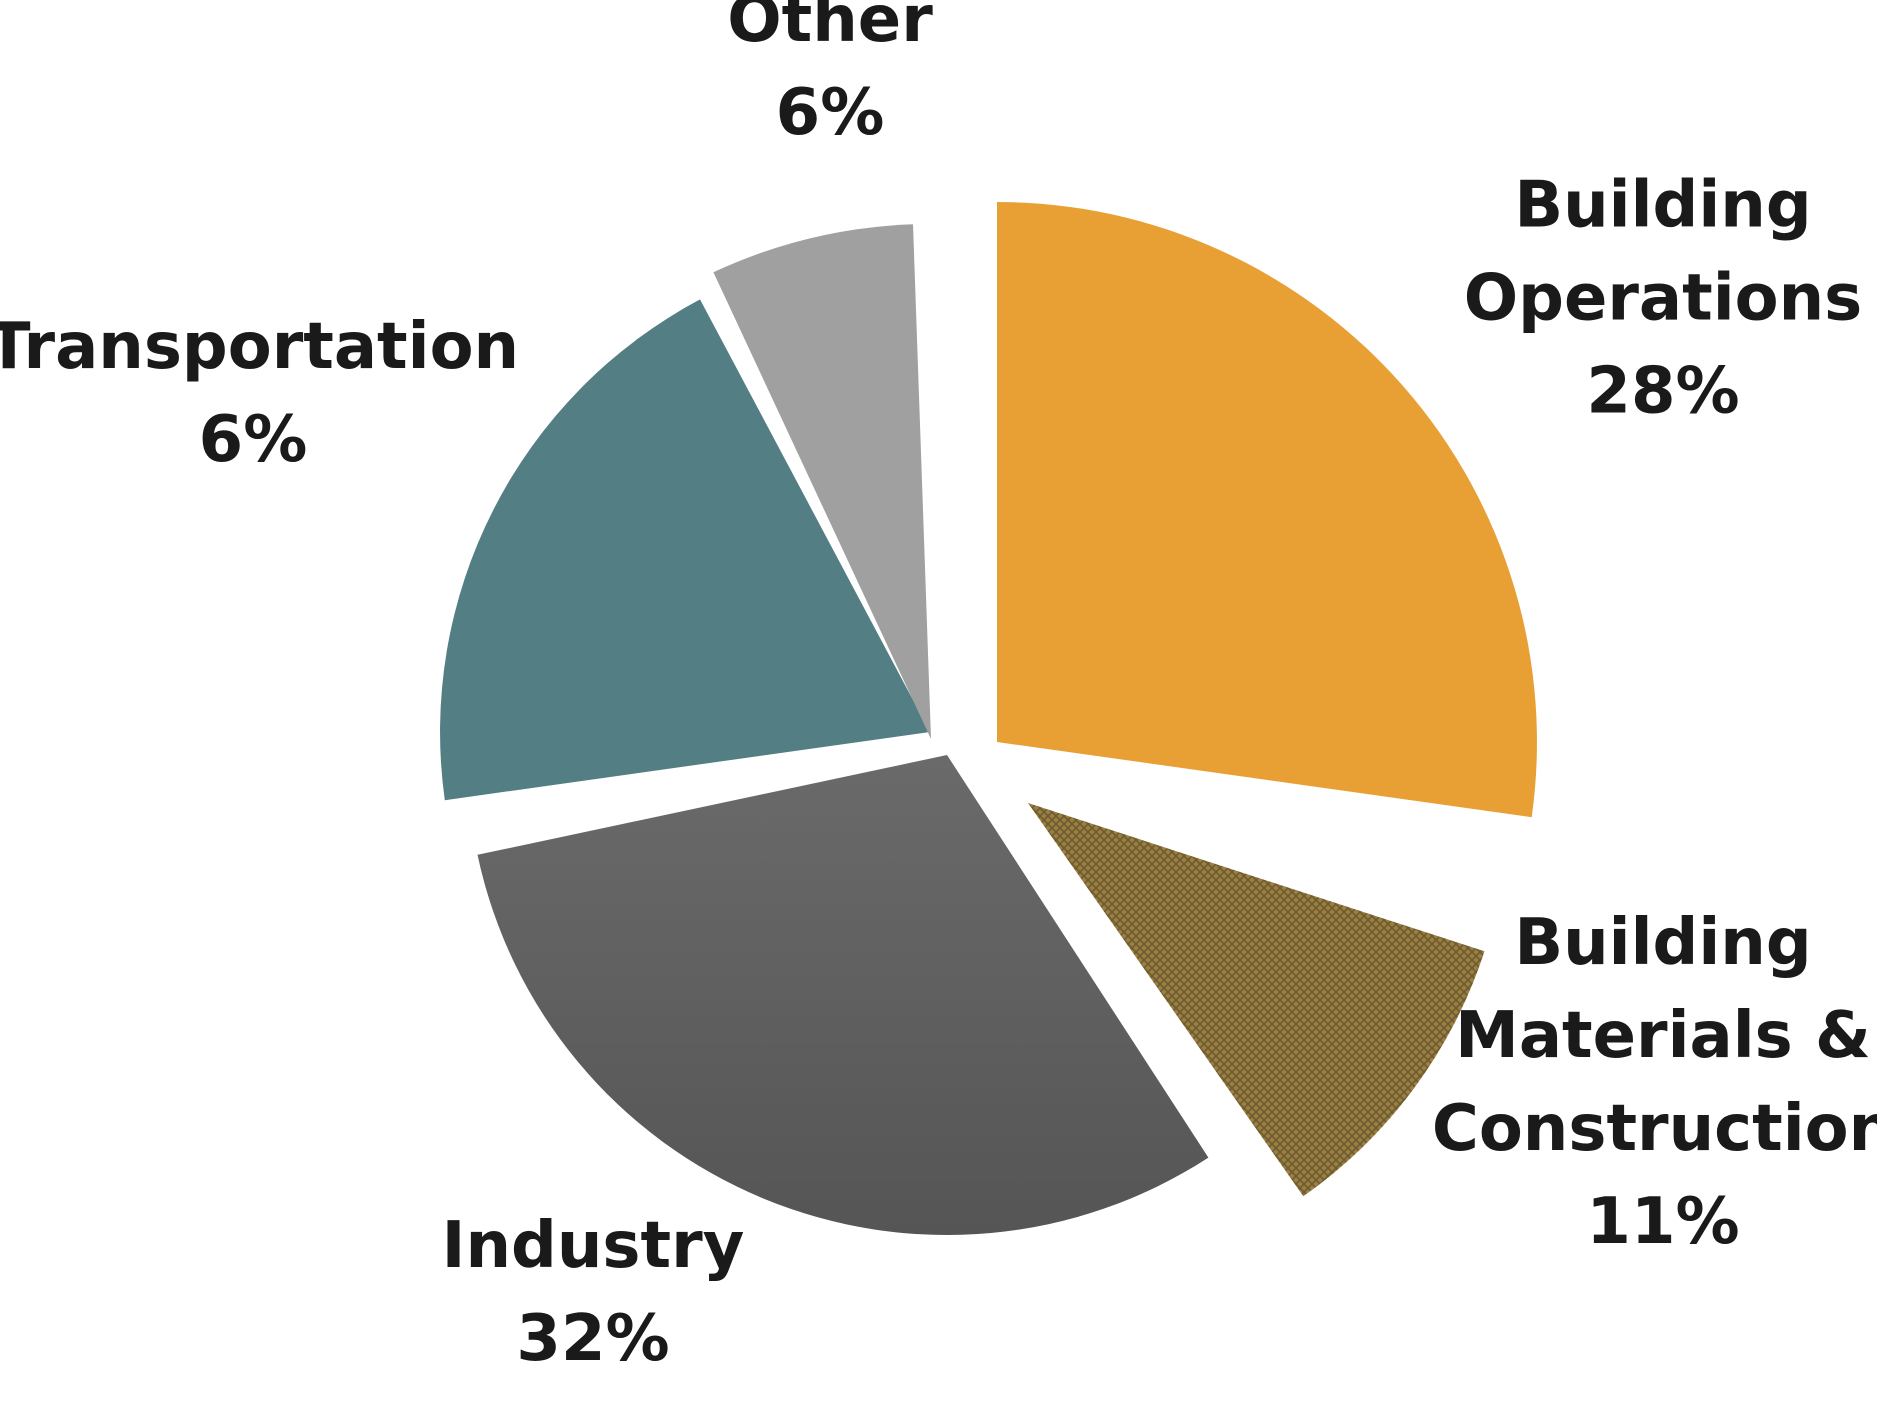  I want to click on slice-category-label: Industry, so click(593, 1246).